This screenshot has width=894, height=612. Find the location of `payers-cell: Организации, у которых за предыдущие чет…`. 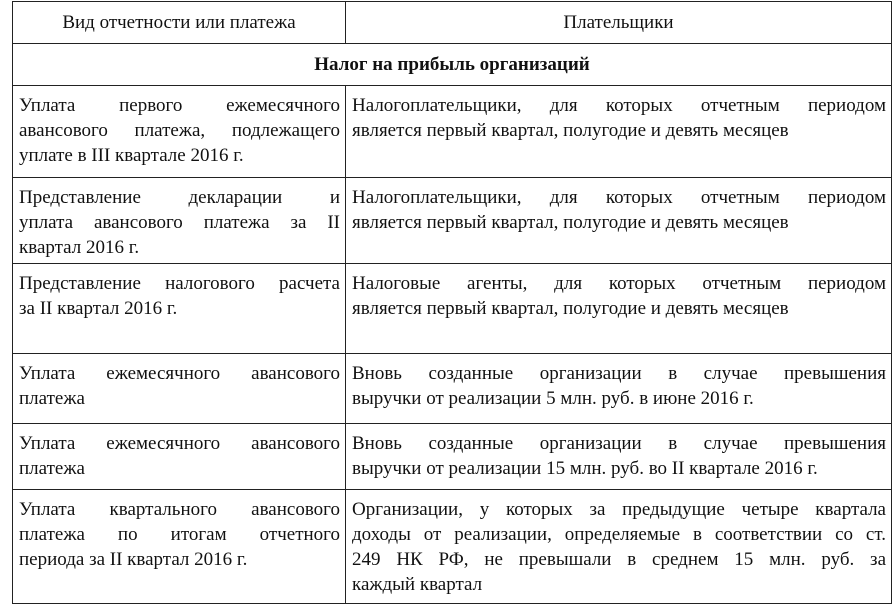

payers-cell: Организации, у которых за предыдущие чет… is located at coordinates (618, 546).